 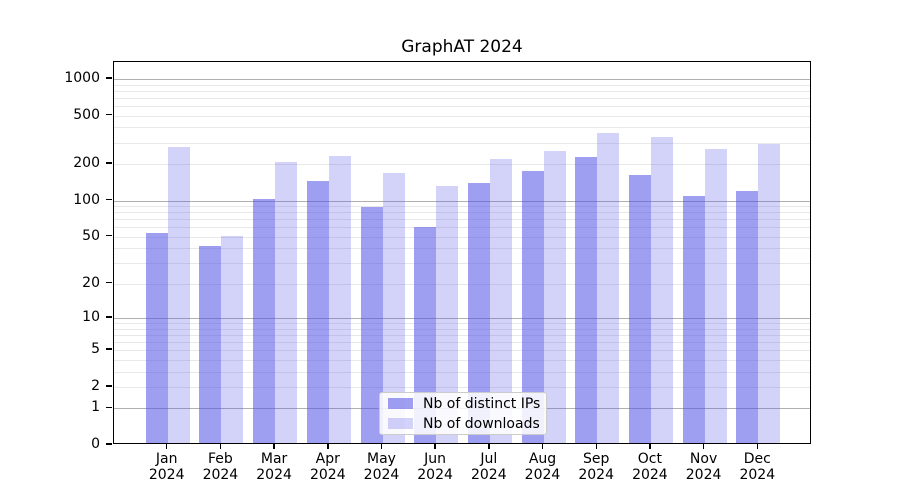 I want to click on y-tick-label: 5, so click(x=95, y=349).